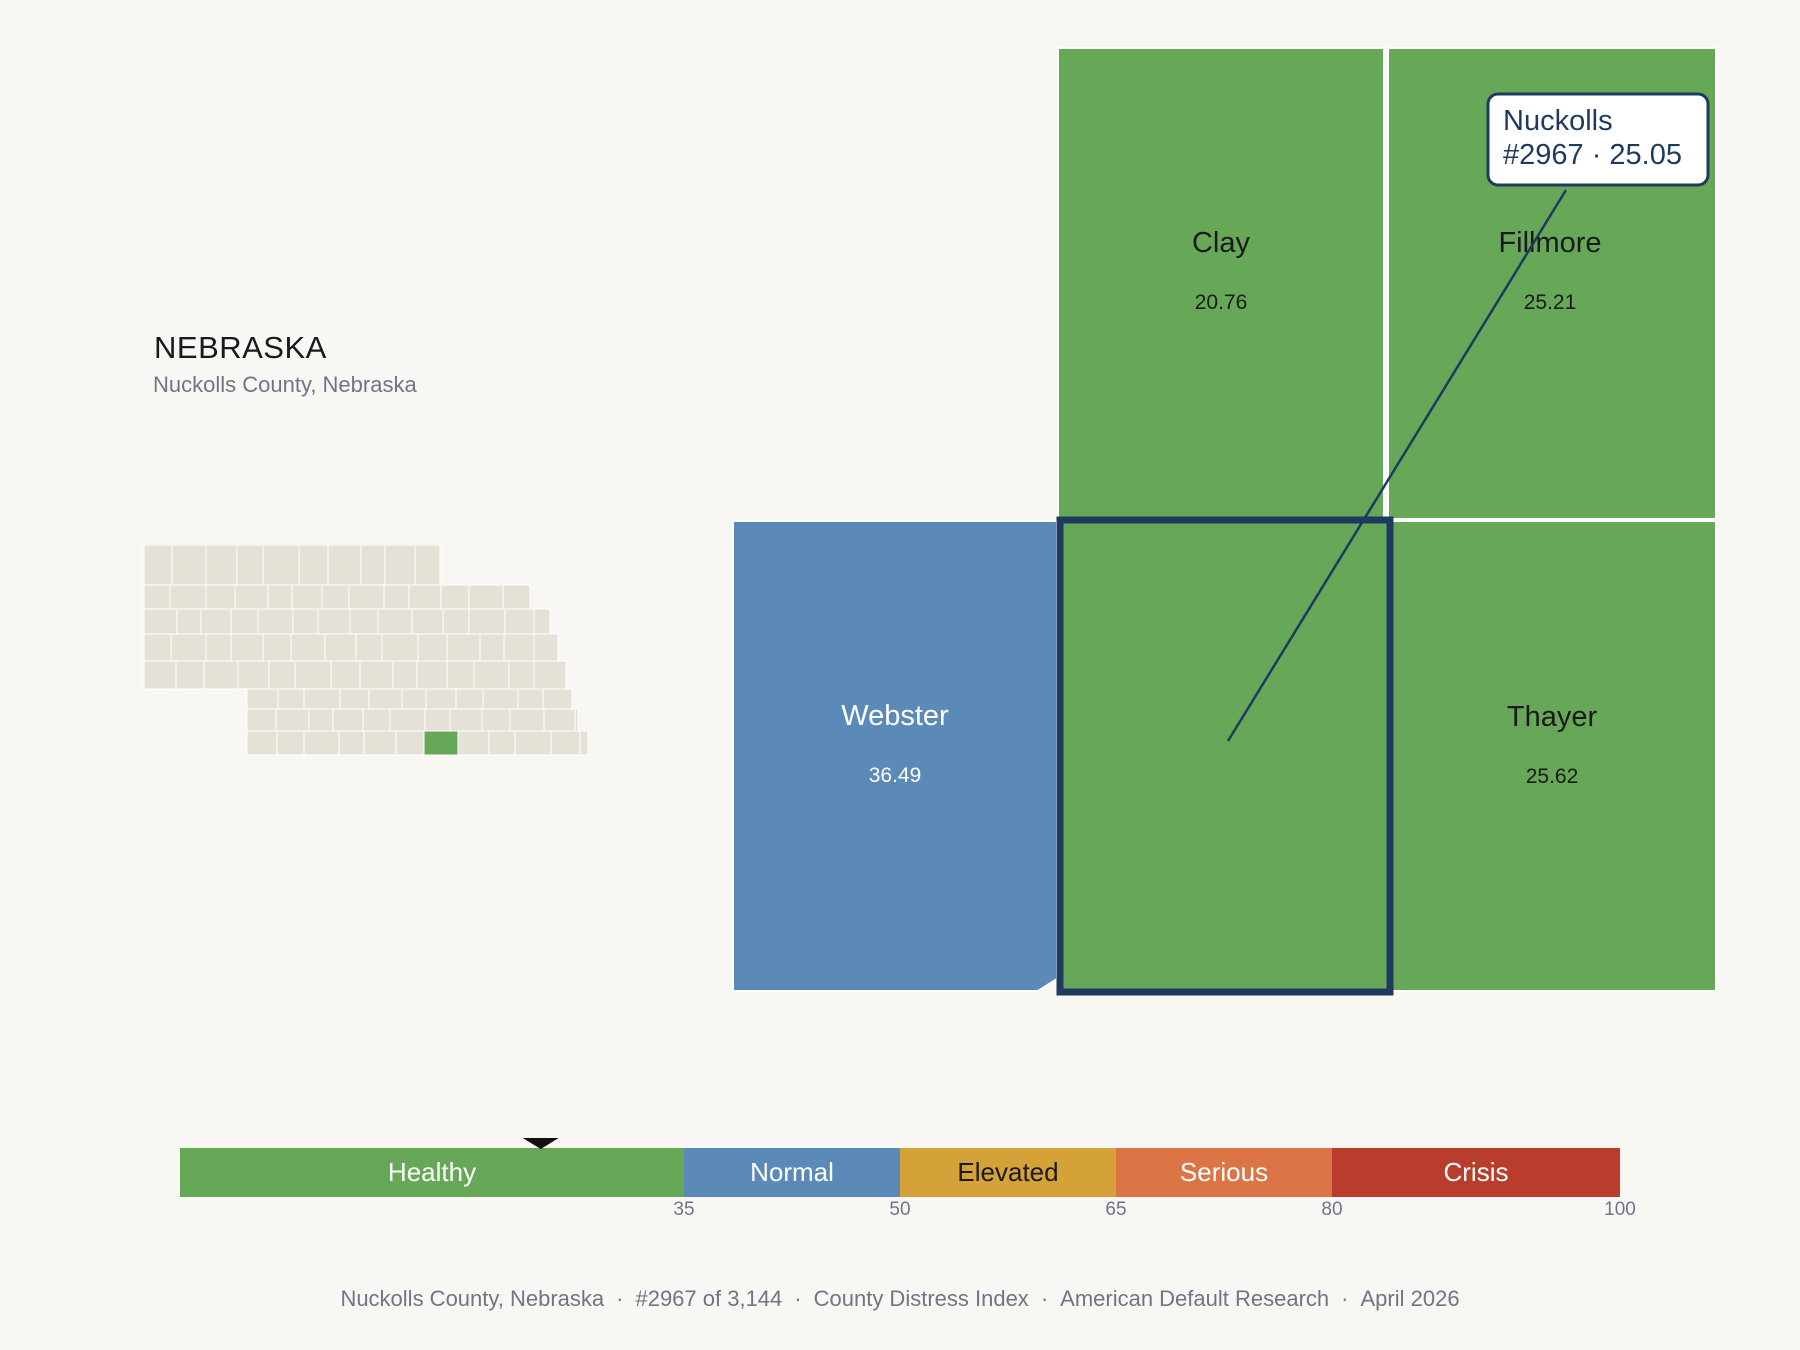 The image size is (1800, 1350). What do you see at coordinates (1331, 1209) in the screenshot?
I see `scale-tick-label: 80` at bounding box center [1331, 1209].